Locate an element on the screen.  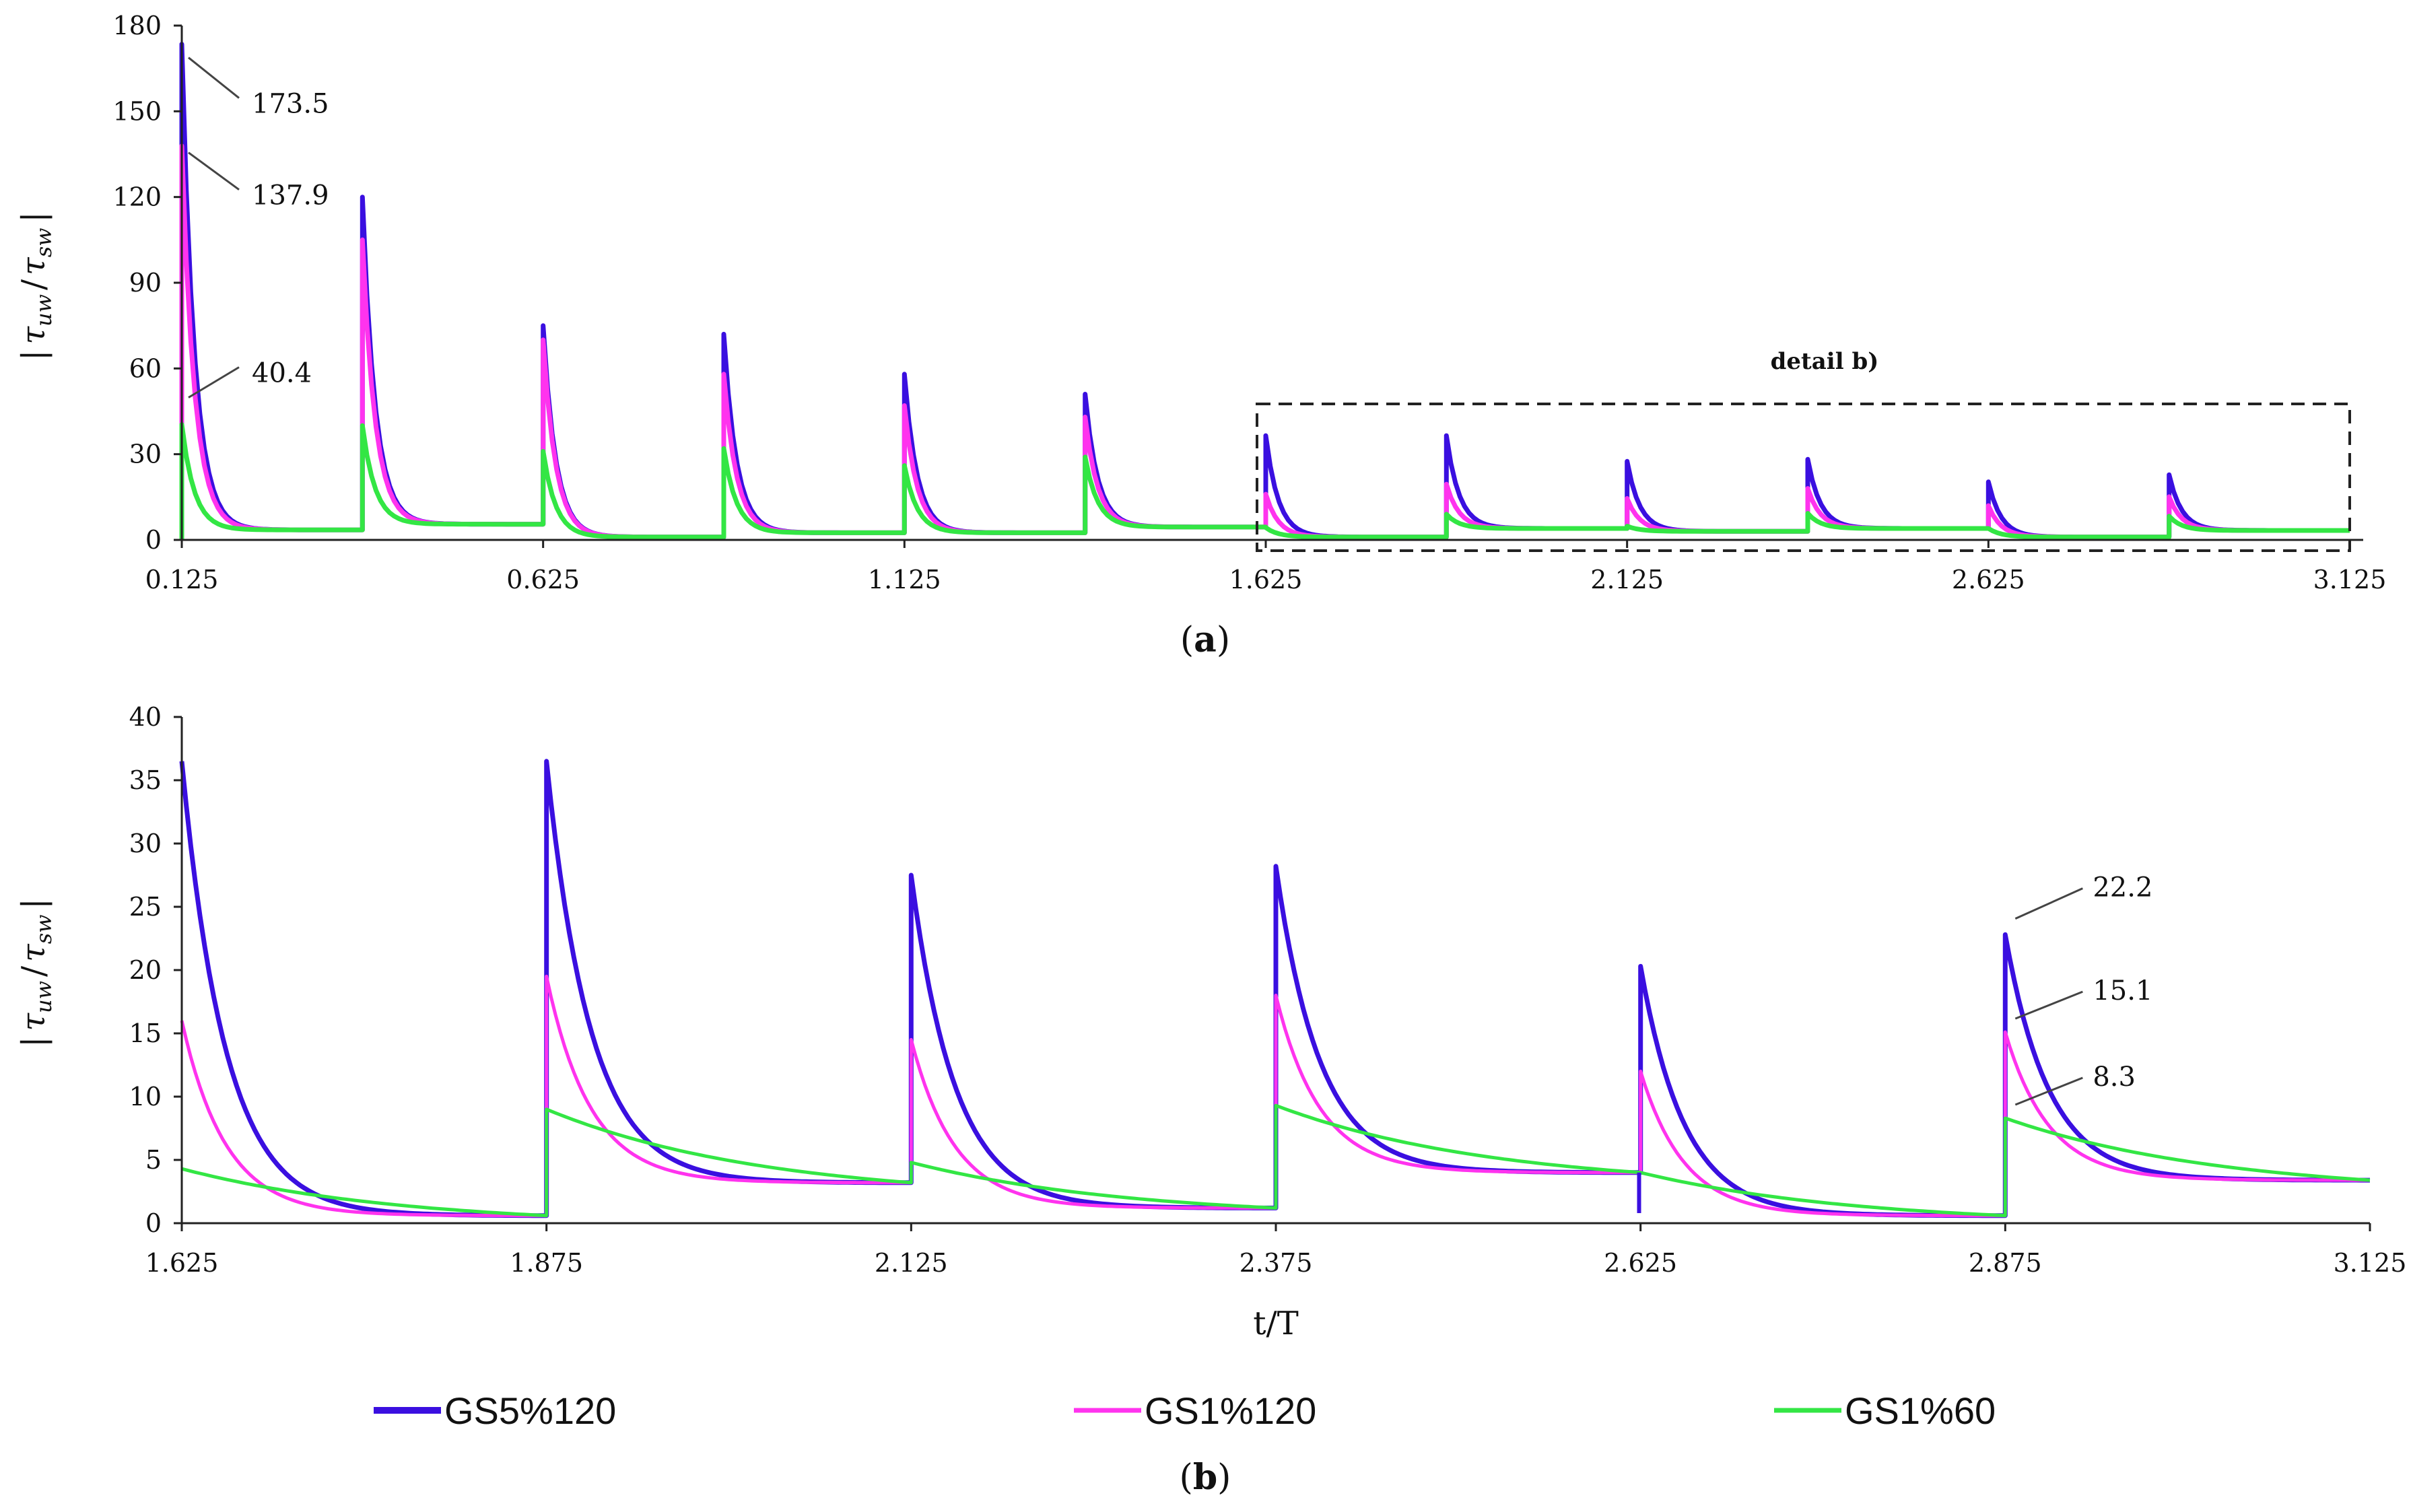
annotation-label: 22.2 is located at coordinates (2122, 887).